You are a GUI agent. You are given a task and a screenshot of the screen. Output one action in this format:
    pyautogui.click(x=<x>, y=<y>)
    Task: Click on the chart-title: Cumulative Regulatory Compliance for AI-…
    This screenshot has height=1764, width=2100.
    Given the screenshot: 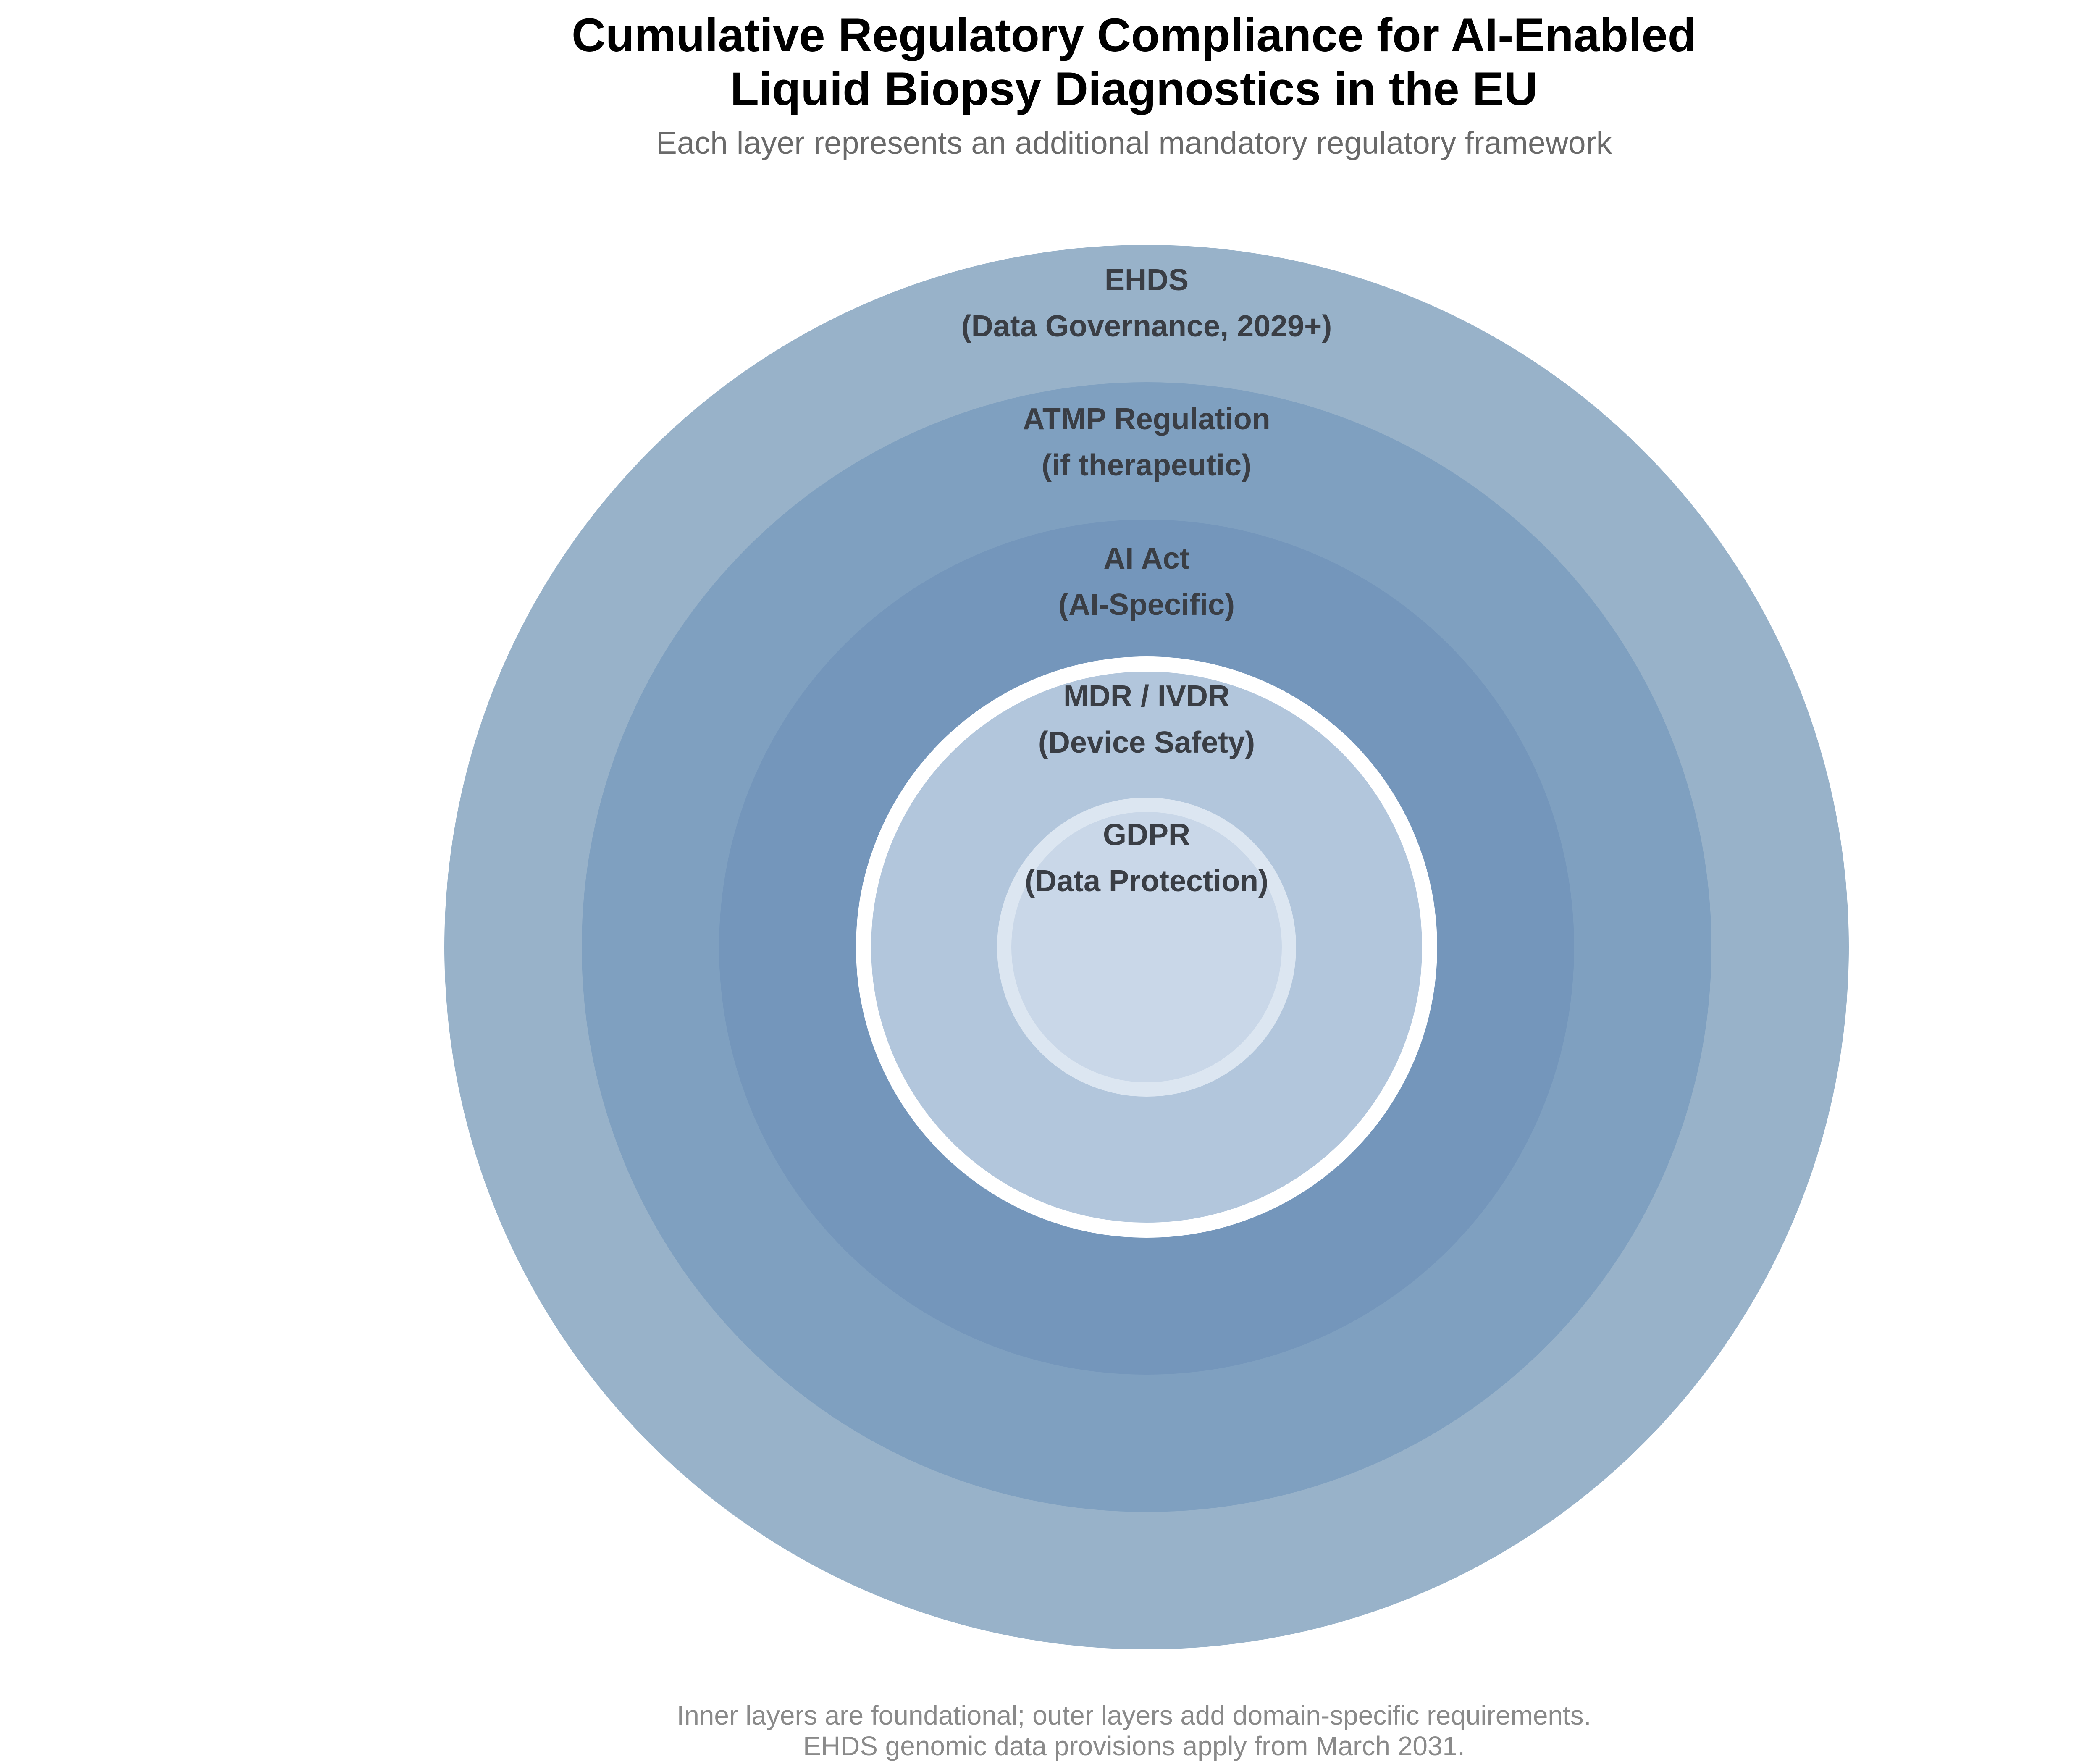 What is the action you would take?
    pyautogui.click(x=1134, y=62)
    